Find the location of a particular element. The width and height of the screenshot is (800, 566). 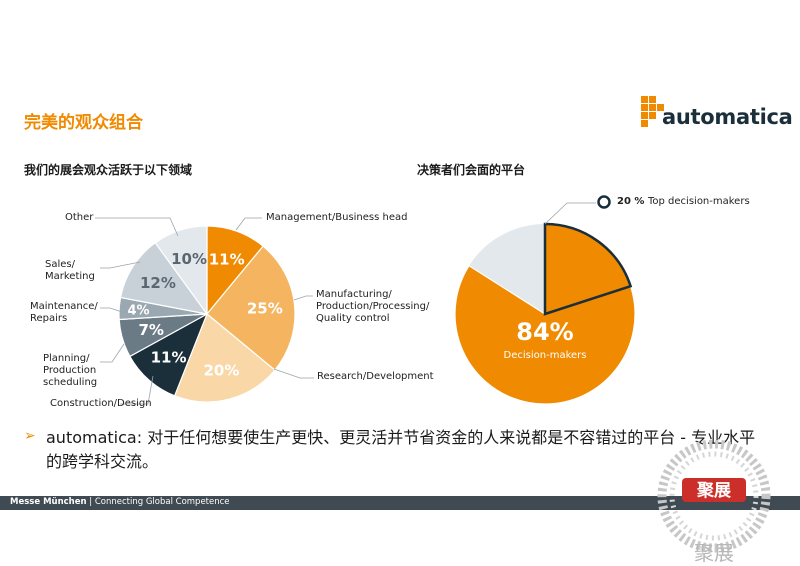

watermark-stamp: 聚展 聚展 is located at coordinates (714, 502).